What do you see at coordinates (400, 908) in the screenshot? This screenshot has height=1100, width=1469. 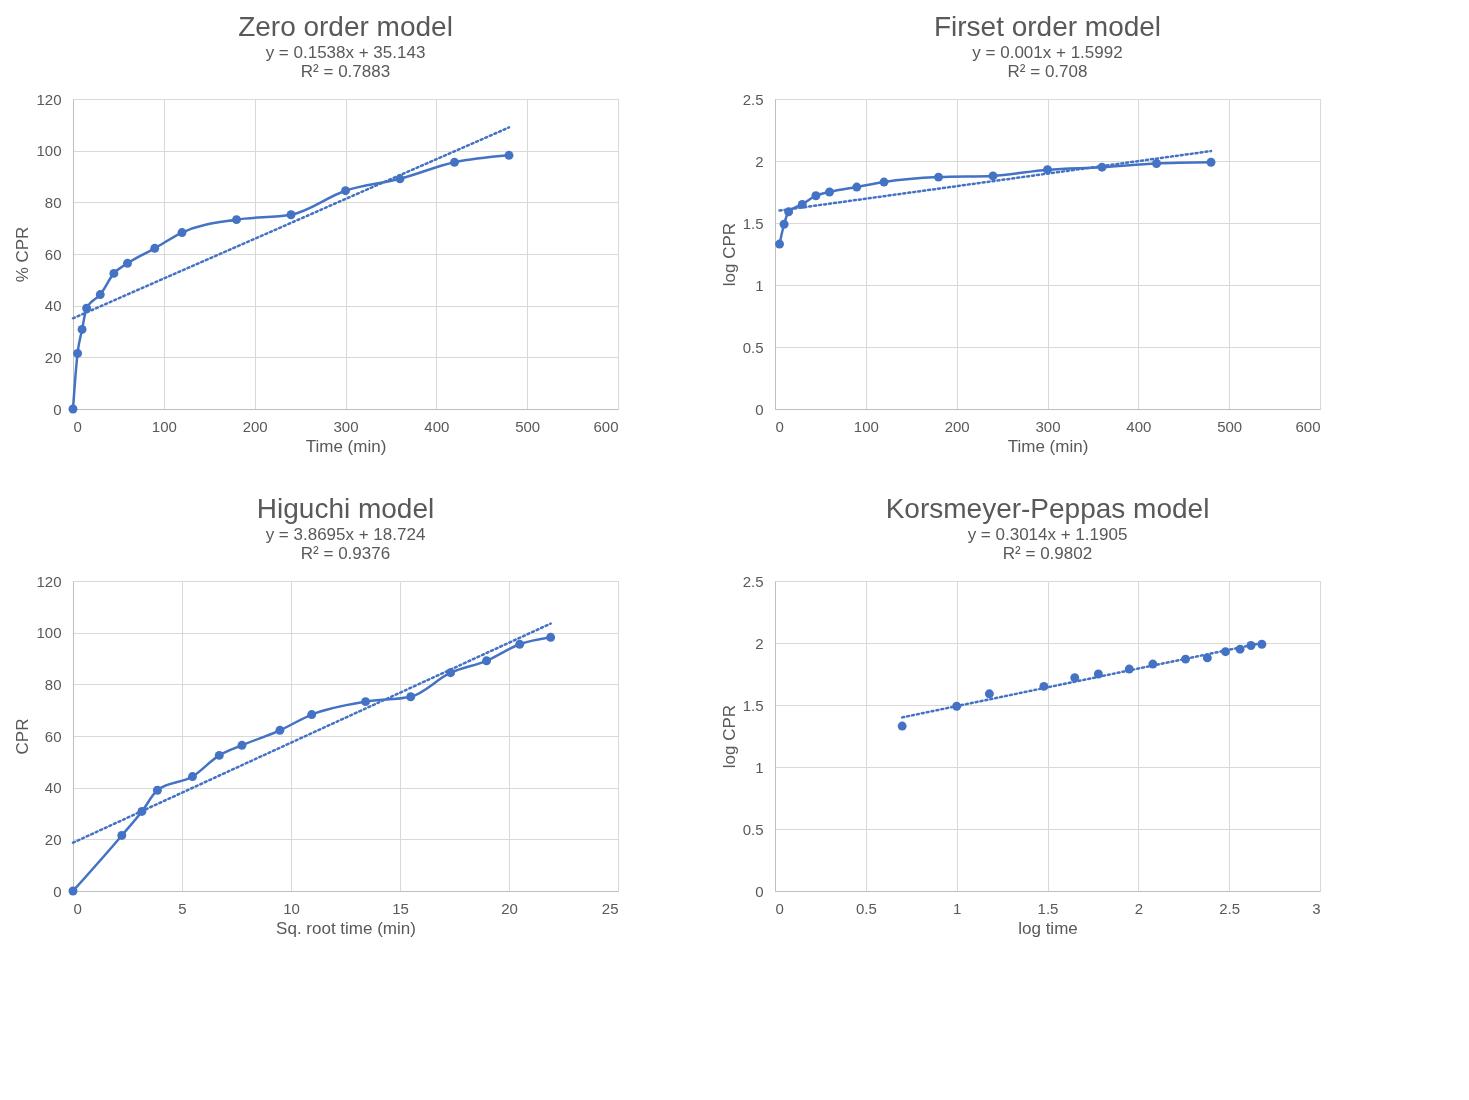 I see `x-tick-label: 15` at bounding box center [400, 908].